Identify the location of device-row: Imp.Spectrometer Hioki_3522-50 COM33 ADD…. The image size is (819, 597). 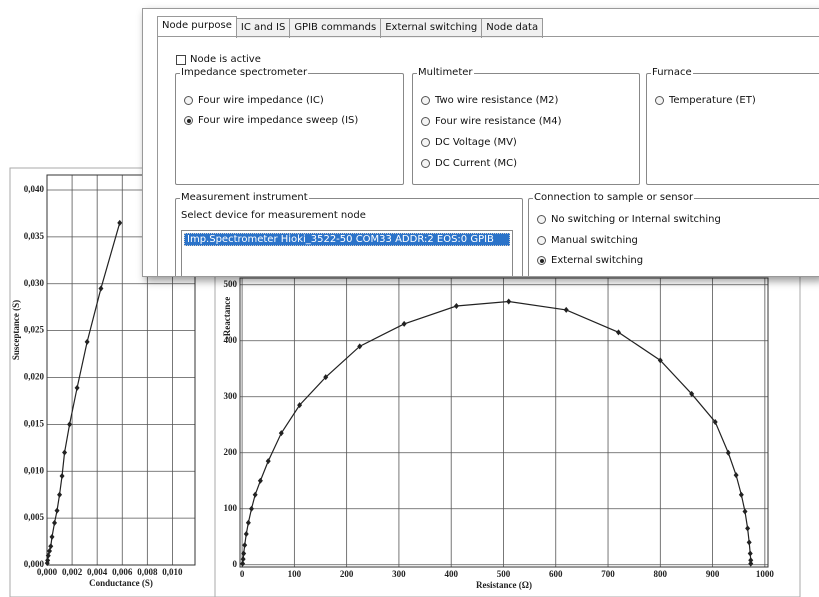
(347, 239).